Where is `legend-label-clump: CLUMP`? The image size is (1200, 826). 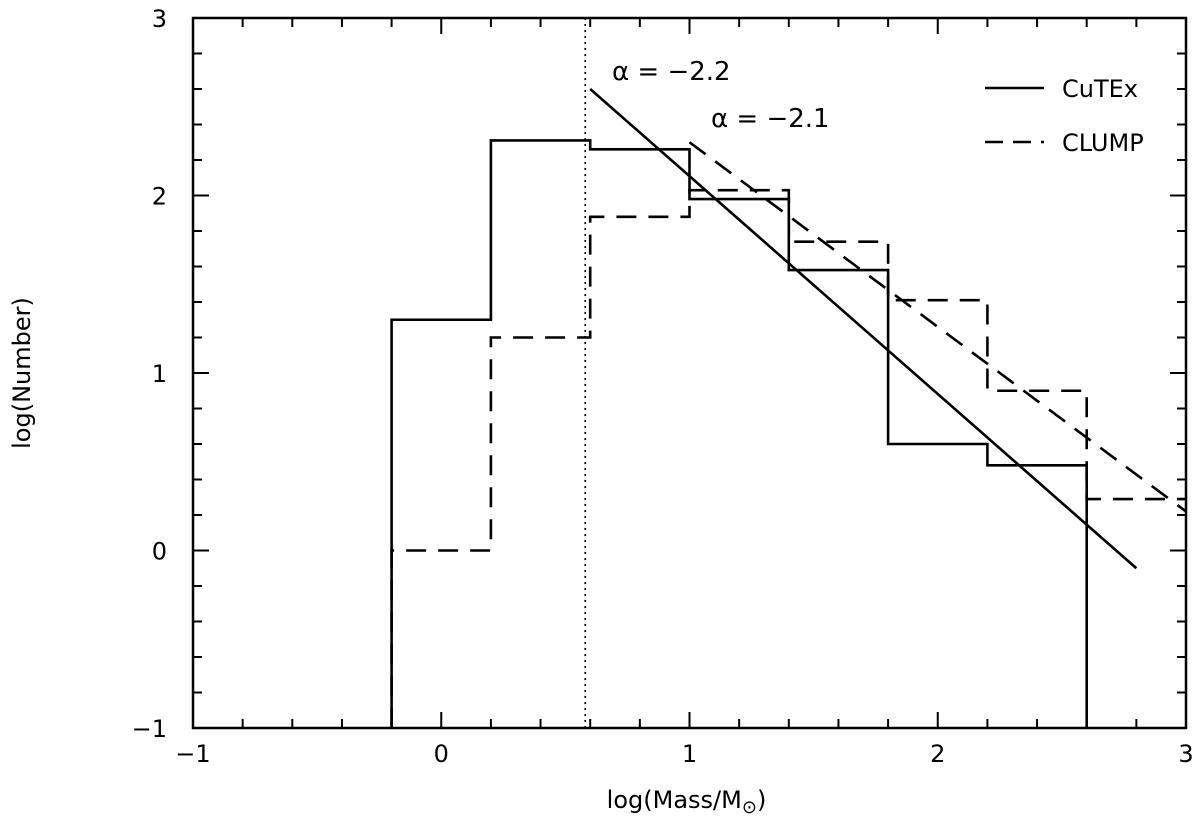
legend-label-clump: CLUMP is located at coordinates (1103, 143).